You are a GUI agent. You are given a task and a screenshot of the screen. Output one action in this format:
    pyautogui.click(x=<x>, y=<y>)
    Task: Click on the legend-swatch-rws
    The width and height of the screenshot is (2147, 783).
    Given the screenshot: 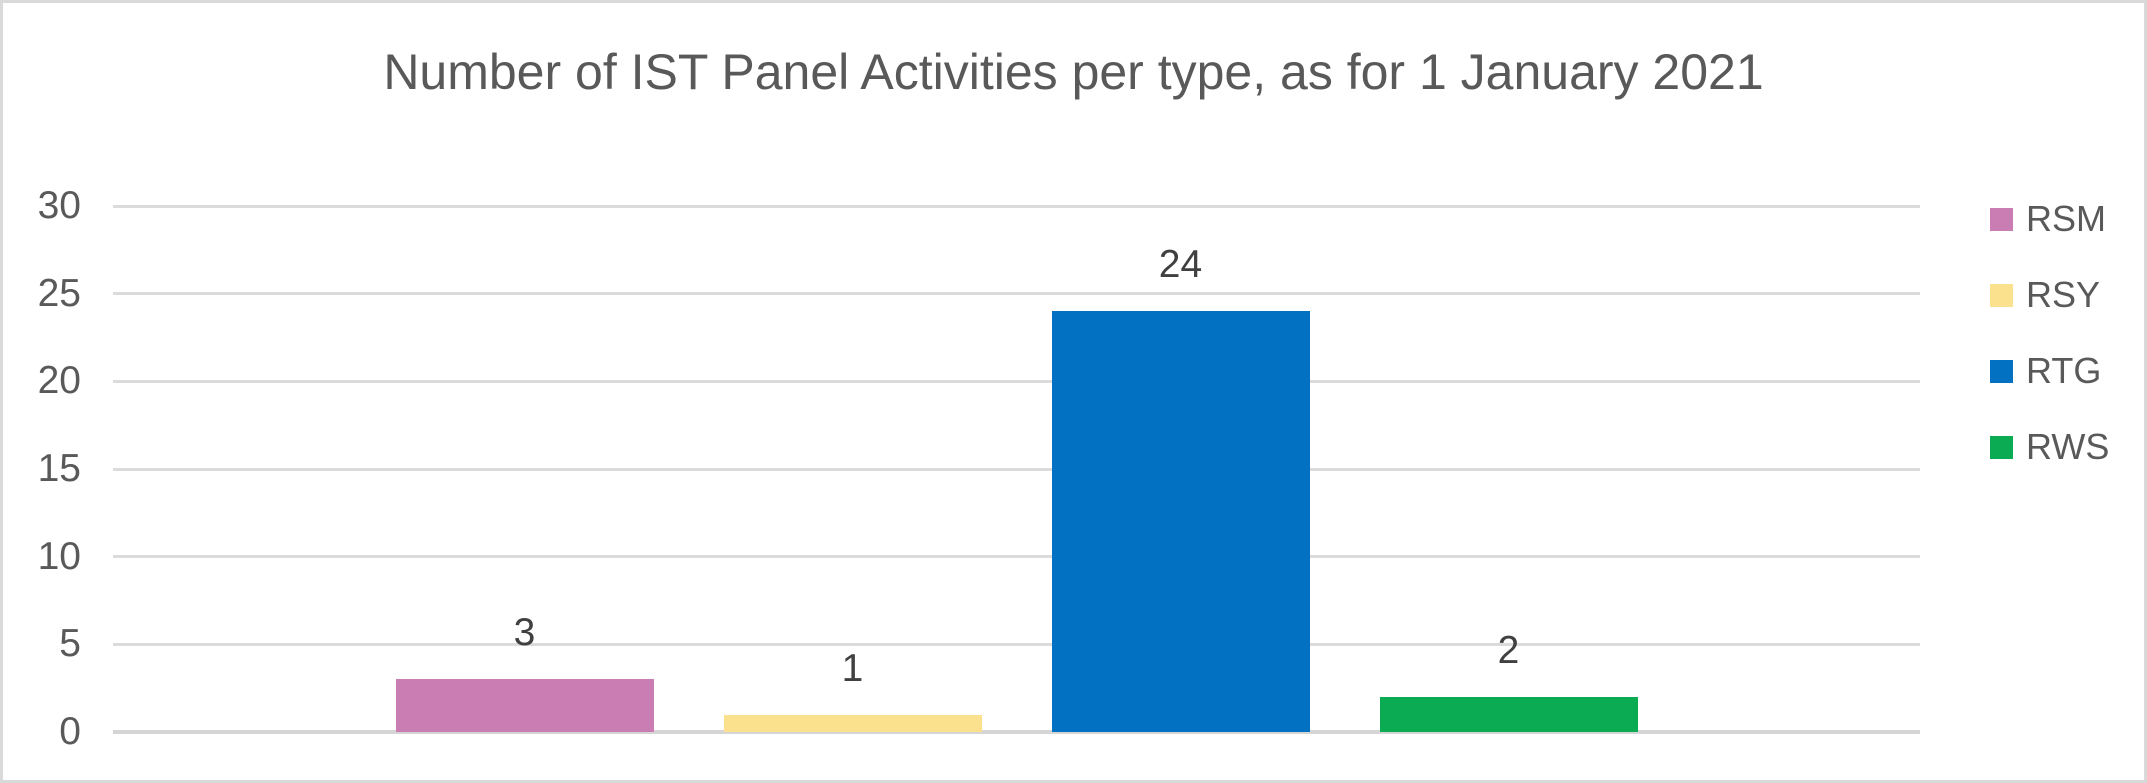 What is the action you would take?
    pyautogui.click(x=2001, y=447)
    